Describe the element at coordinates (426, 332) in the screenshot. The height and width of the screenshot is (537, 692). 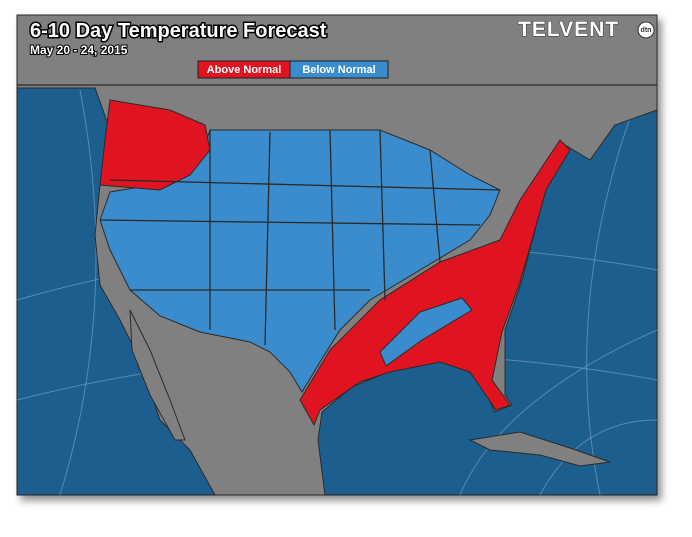
I see `below-normal-region` at that location.